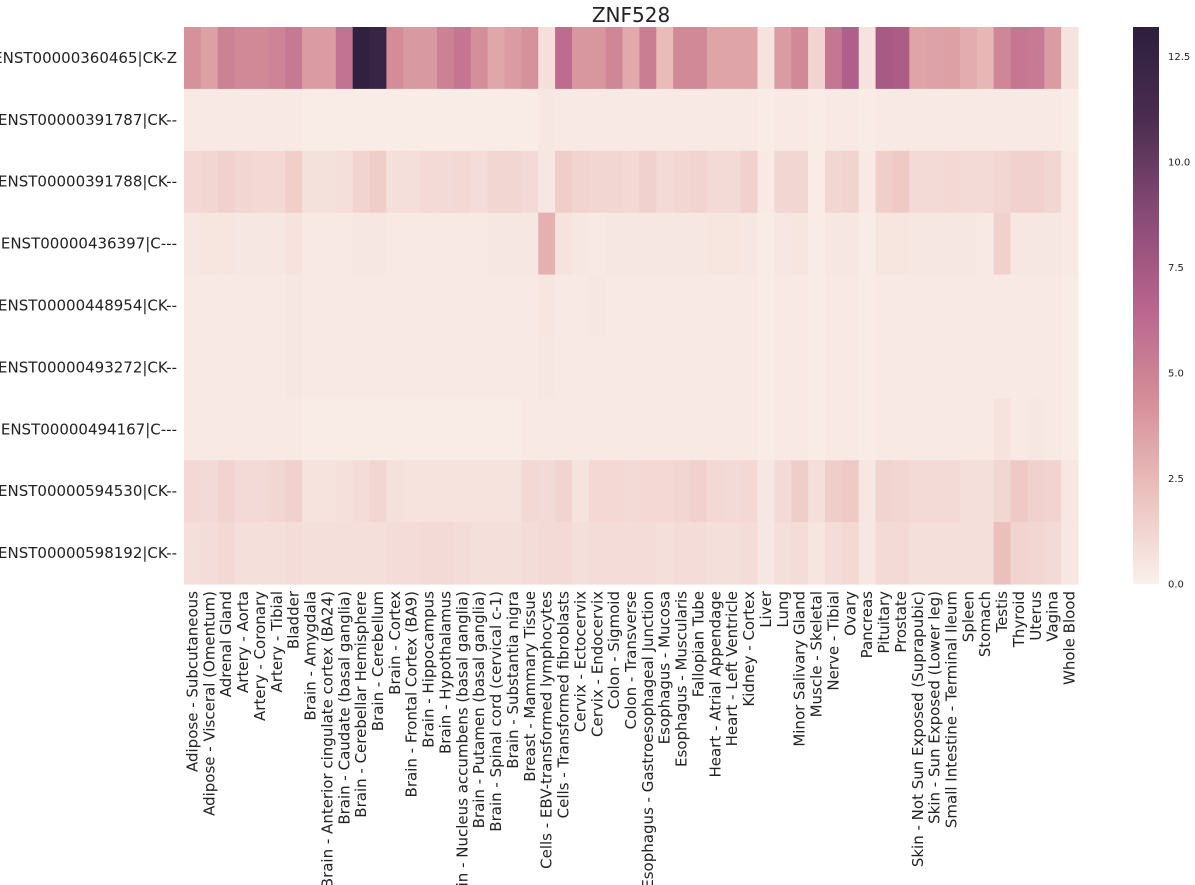  What do you see at coordinates (1019, 619) in the screenshot?
I see `column-label: Thyroid` at bounding box center [1019, 619].